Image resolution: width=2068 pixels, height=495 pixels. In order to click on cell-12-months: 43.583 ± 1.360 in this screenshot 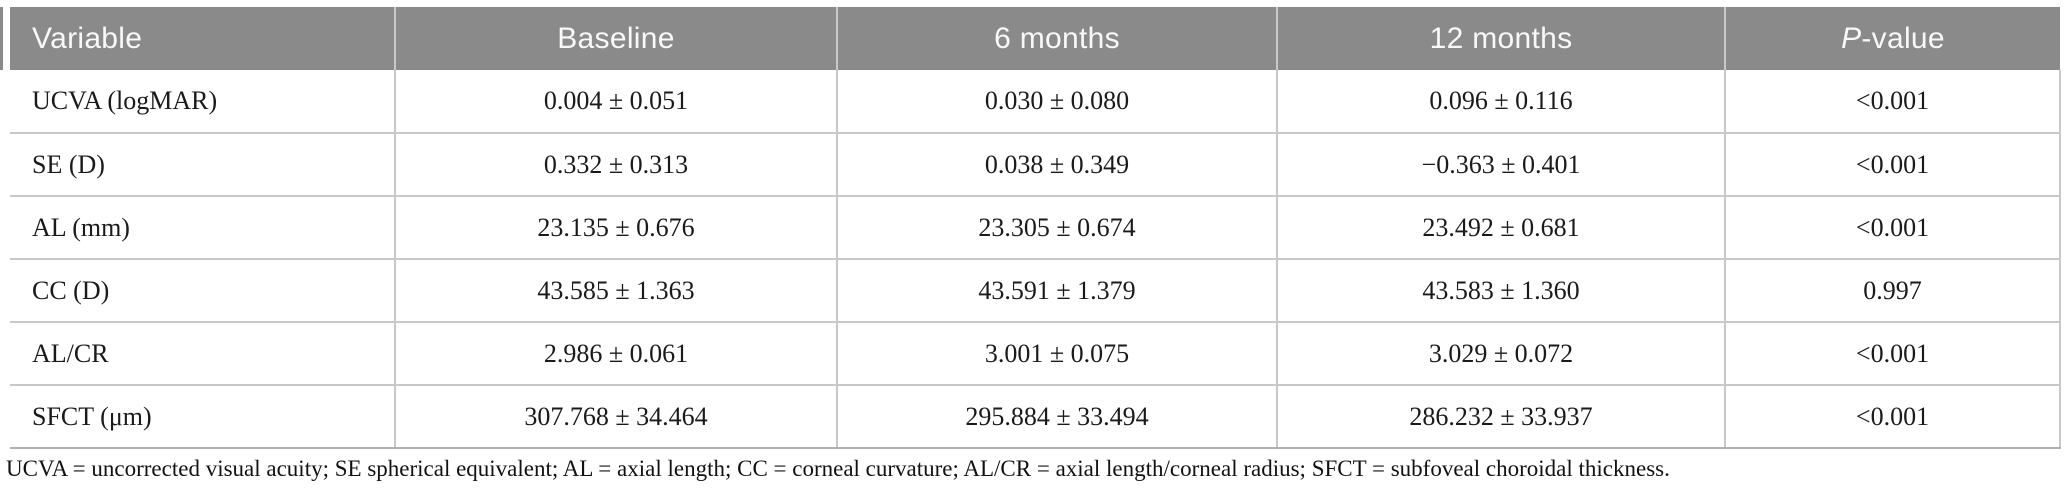, I will do `click(1500, 291)`.